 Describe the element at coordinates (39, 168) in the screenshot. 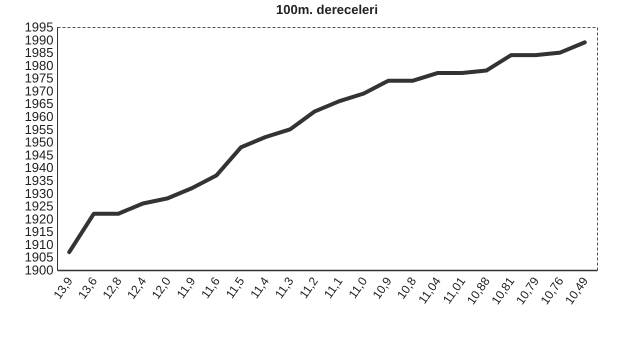

I see `y-tick-label: 1940` at that location.